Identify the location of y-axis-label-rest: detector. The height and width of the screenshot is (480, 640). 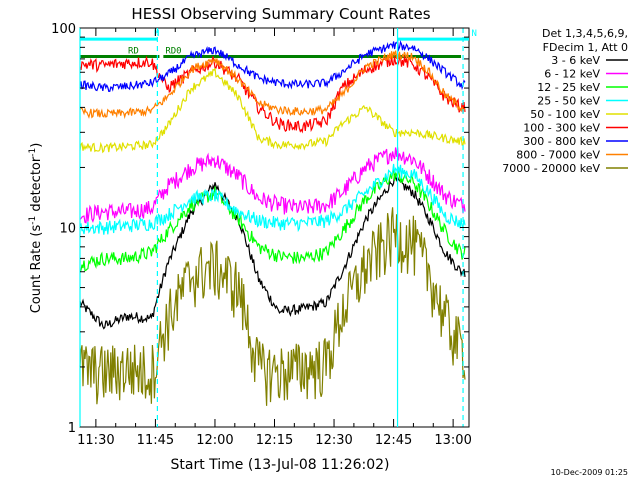
(36, 186).